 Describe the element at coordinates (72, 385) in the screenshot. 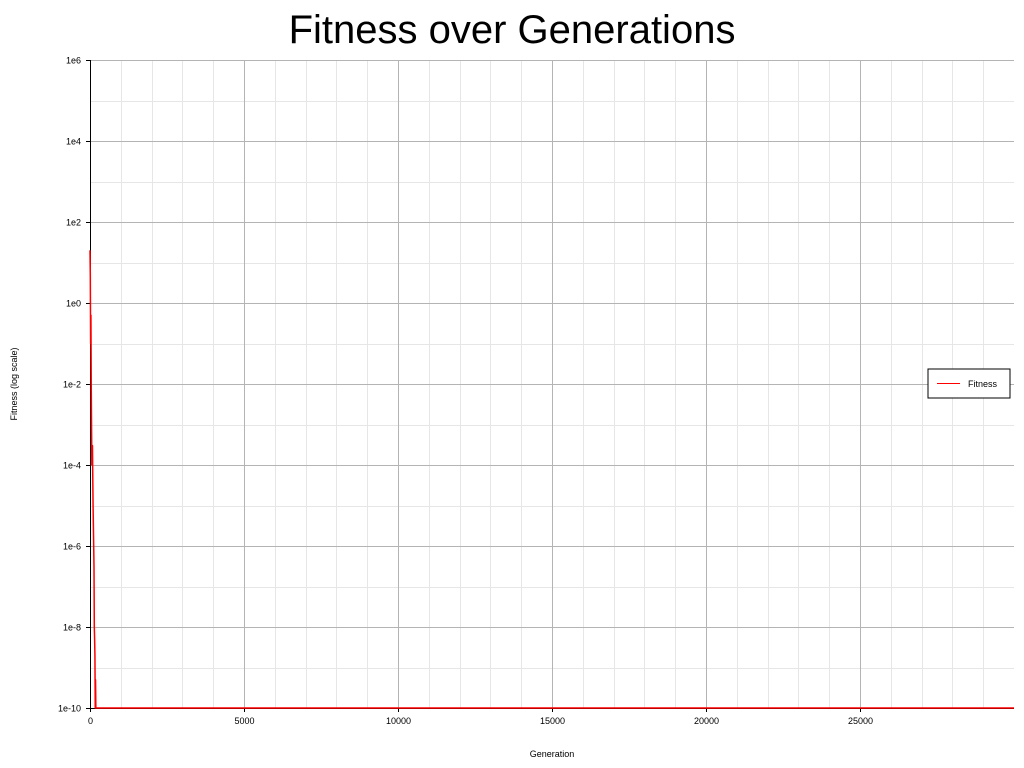

I see `y-tick-label: 1e-2` at that location.